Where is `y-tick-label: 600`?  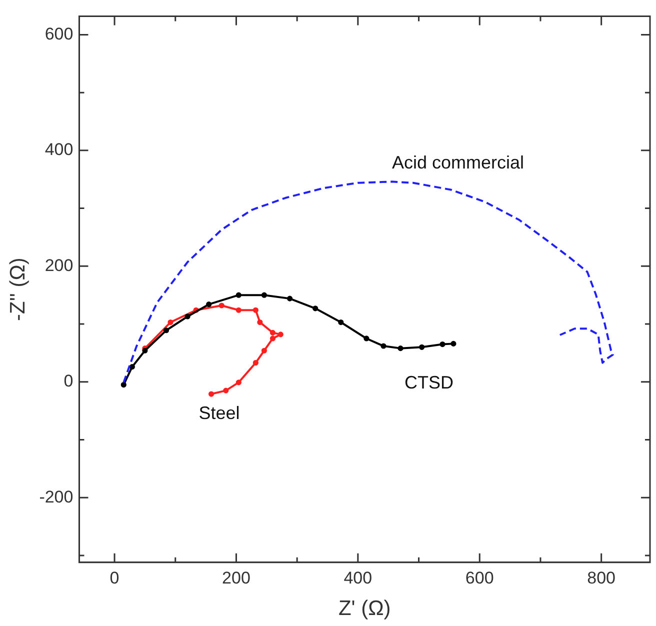
y-tick-label: 600 is located at coordinates (59, 34).